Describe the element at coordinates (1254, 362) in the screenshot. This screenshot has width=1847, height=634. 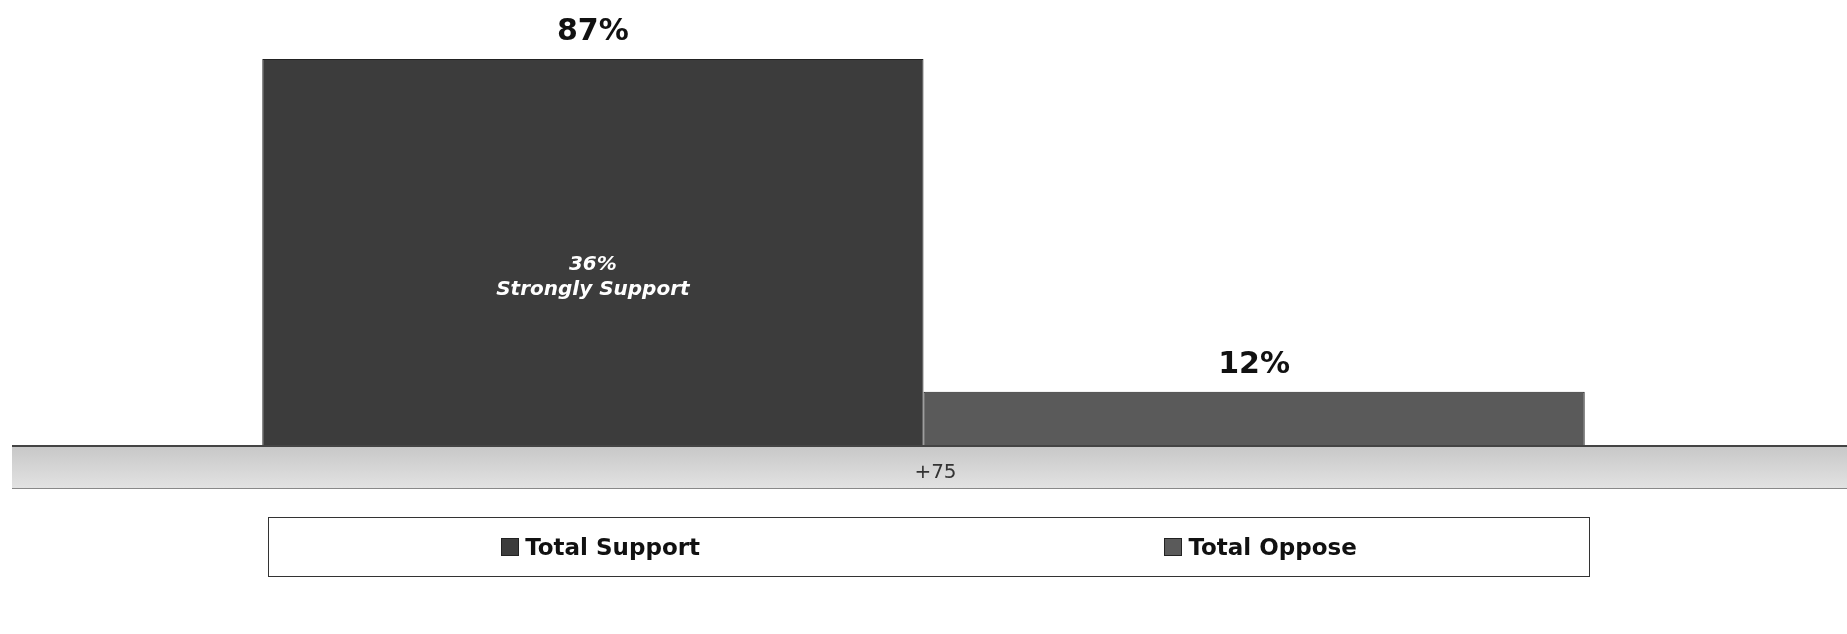
I see `data-label: 12%` at that location.